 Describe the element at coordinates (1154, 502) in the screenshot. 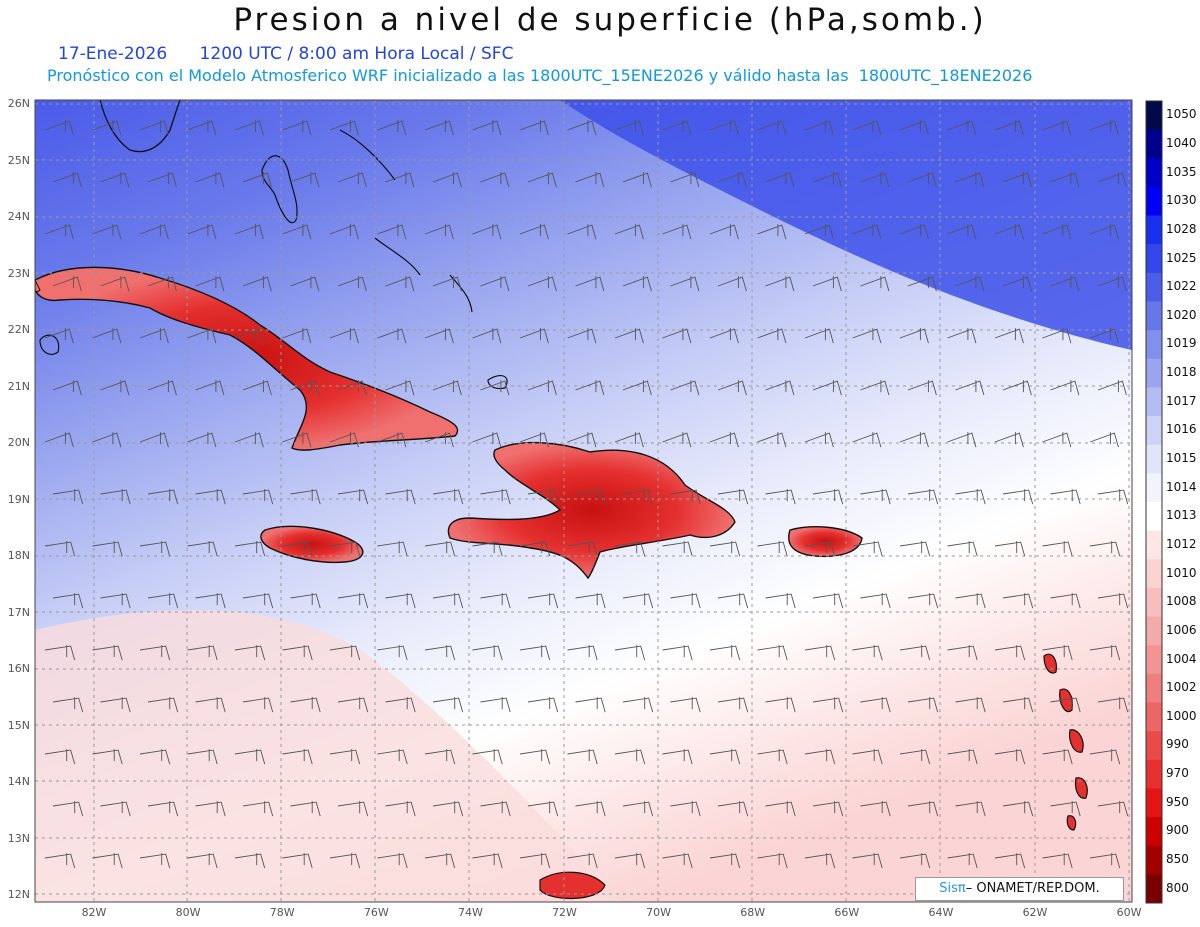

I see `colorbar` at that location.